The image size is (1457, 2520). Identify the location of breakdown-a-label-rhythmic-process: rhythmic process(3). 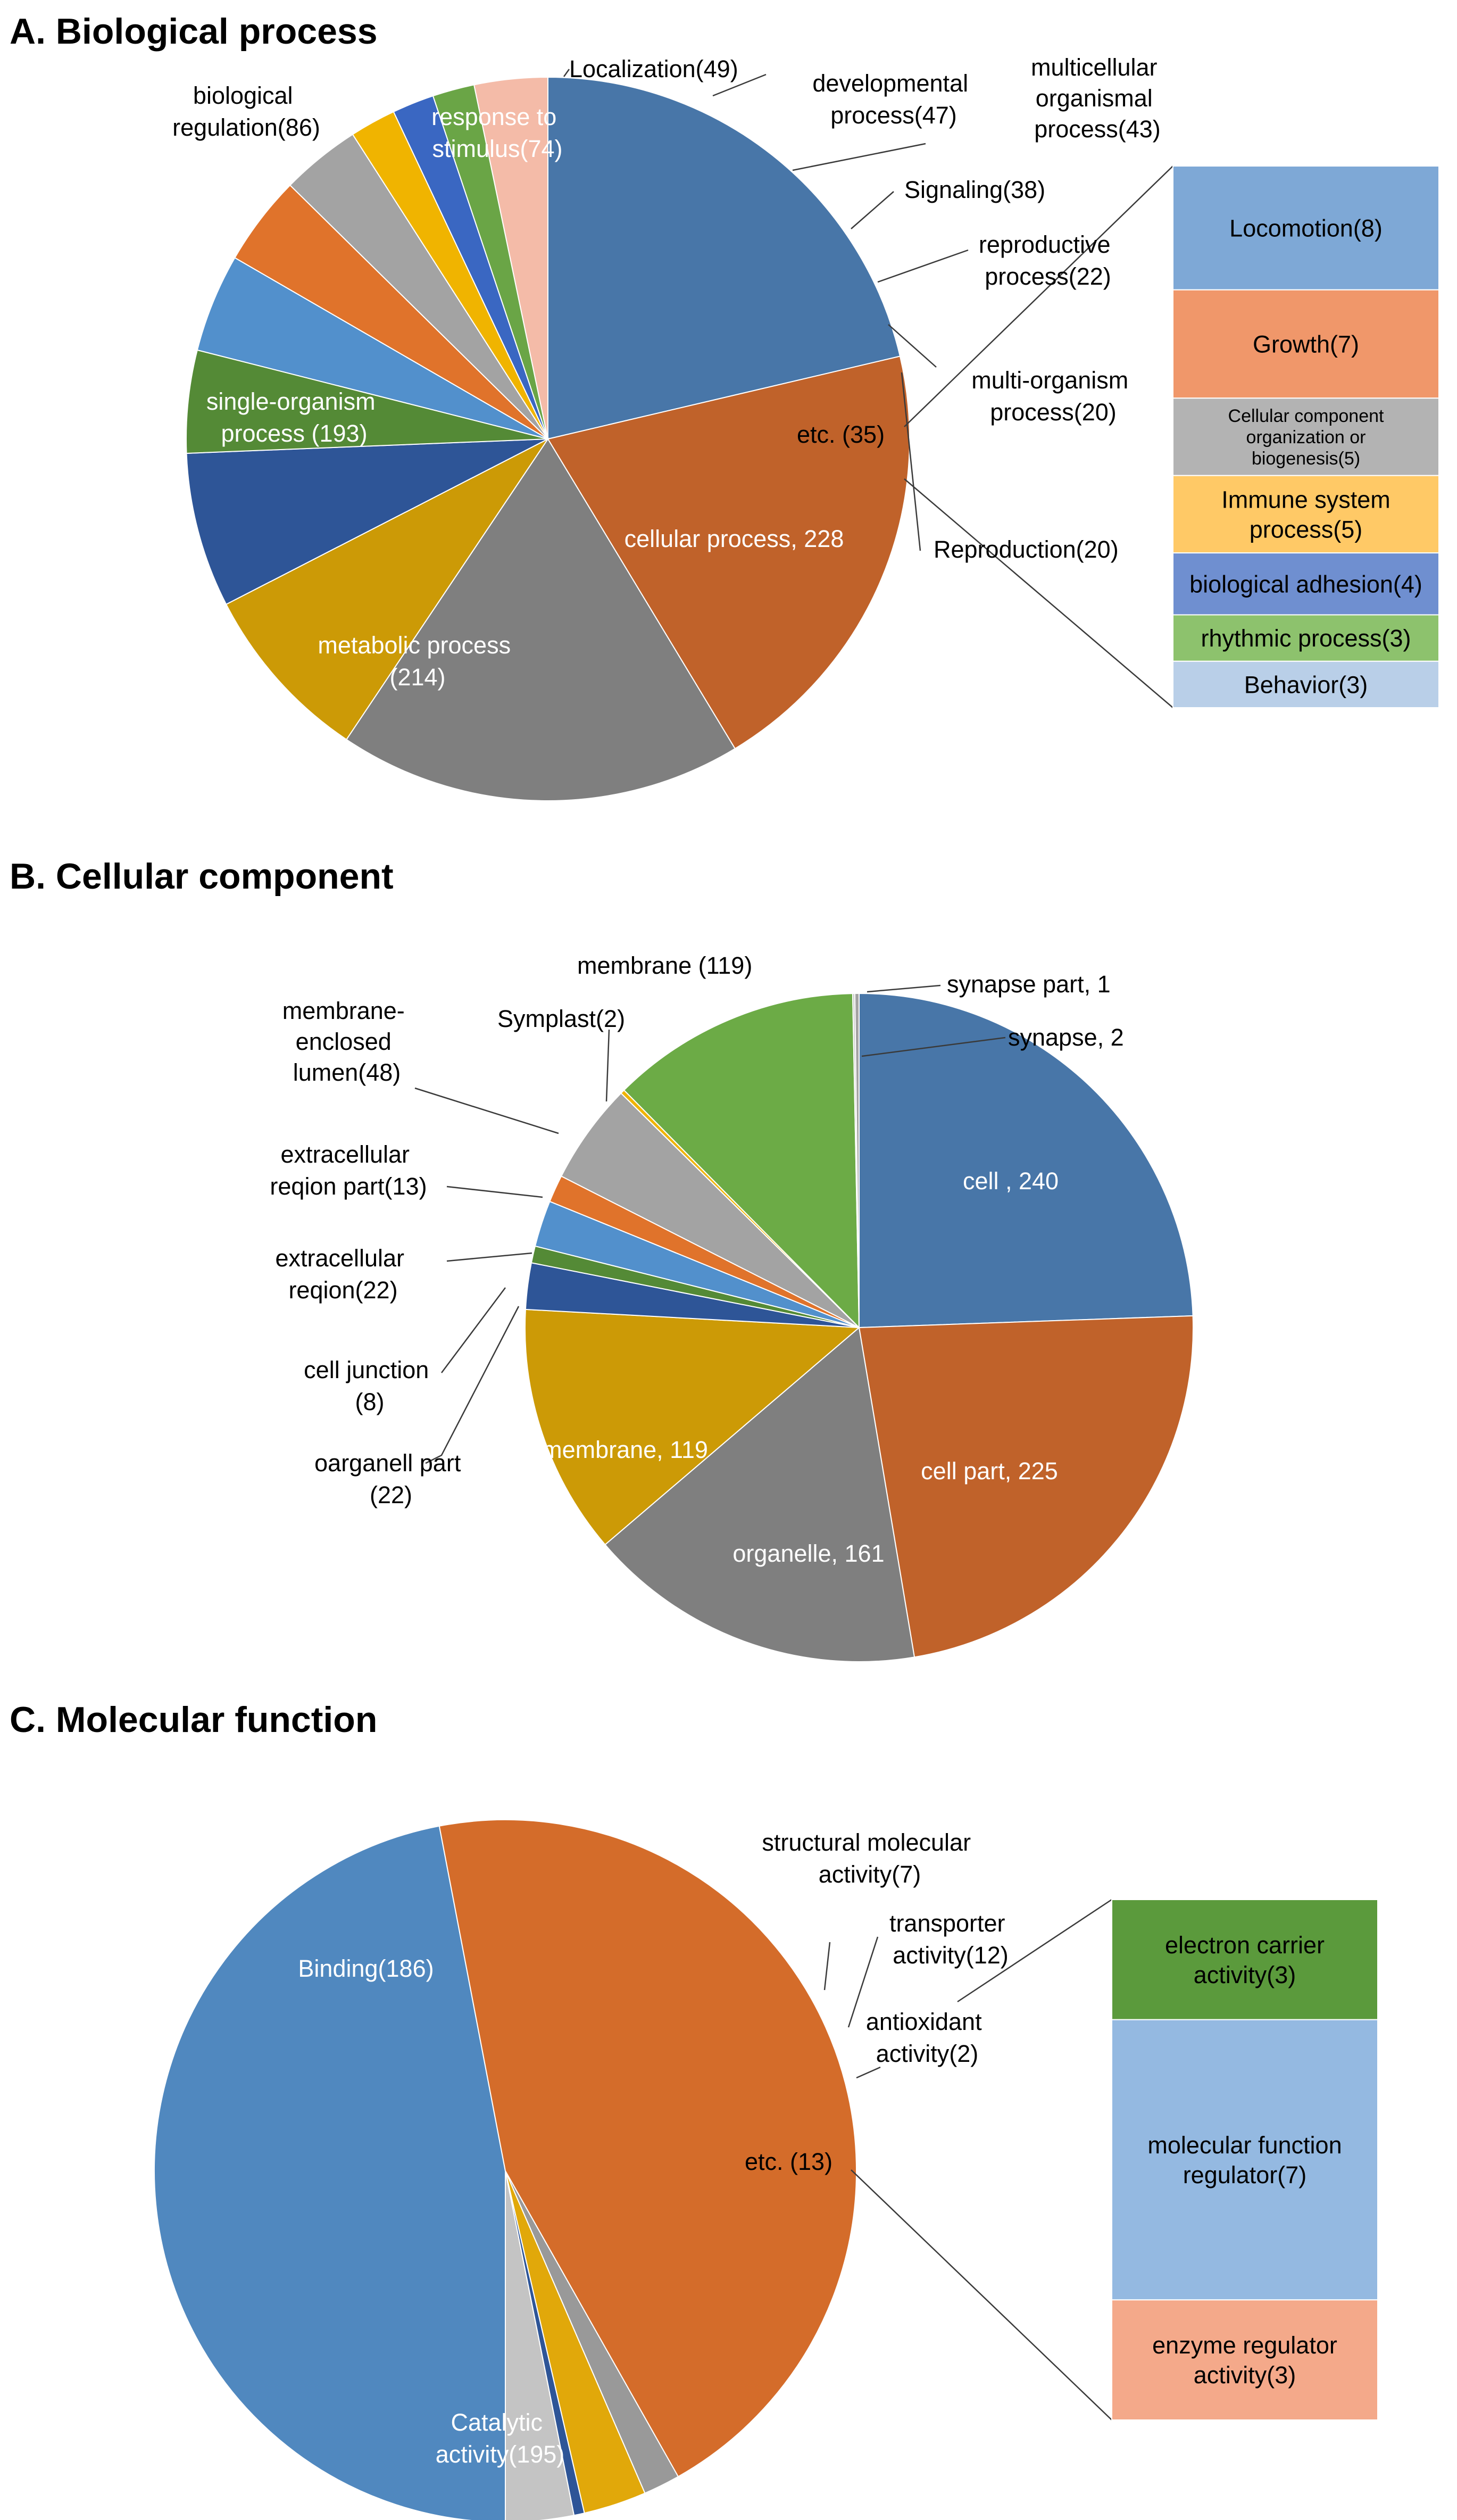
(1306, 638).